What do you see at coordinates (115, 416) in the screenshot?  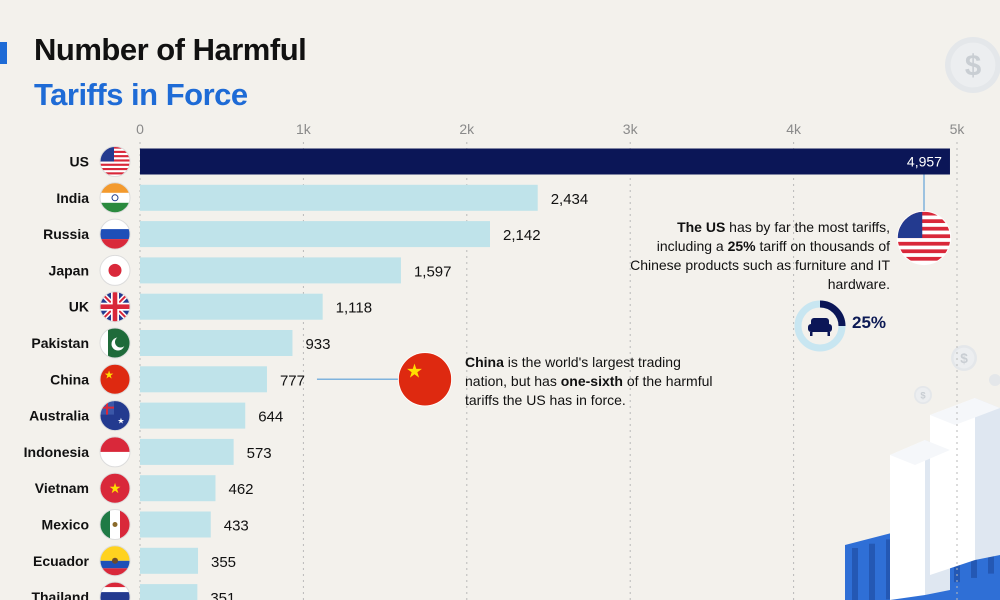 I see `australia-flag-icon: ★` at bounding box center [115, 416].